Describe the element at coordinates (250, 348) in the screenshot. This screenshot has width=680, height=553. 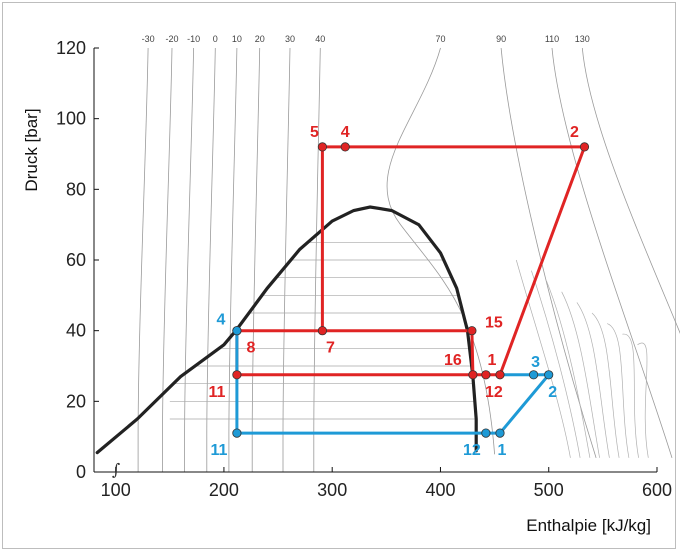
I see `state-point-label: 8` at that location.